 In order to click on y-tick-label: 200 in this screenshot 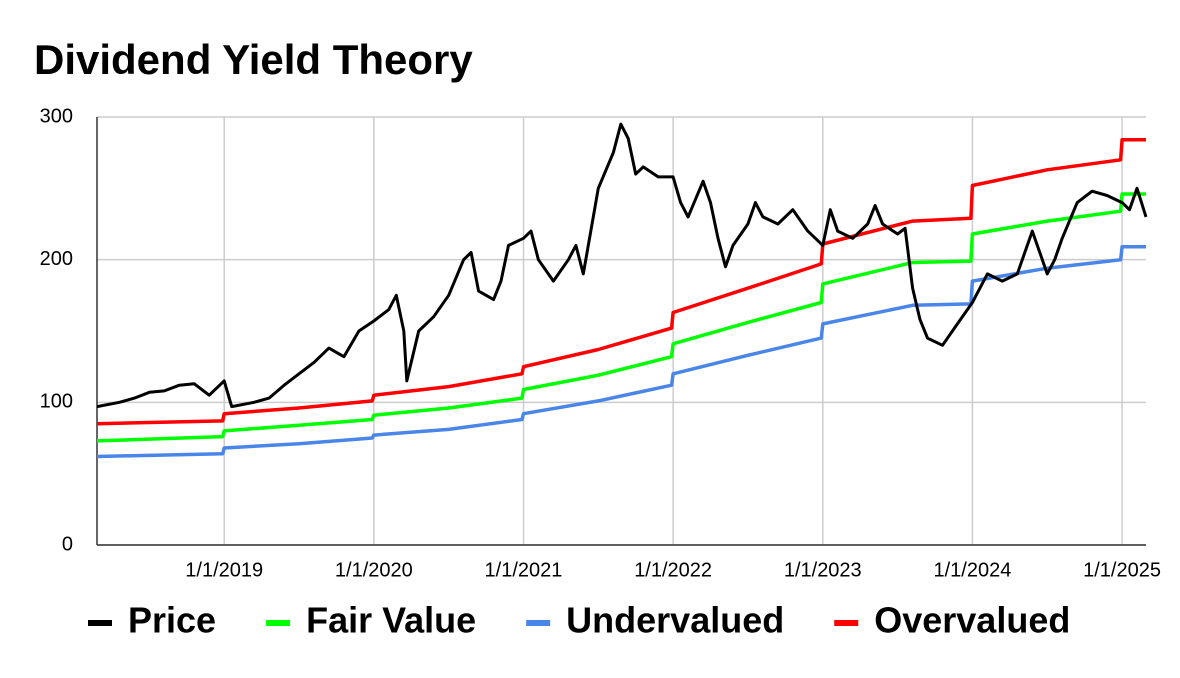, I will do `click(56, 259)`.